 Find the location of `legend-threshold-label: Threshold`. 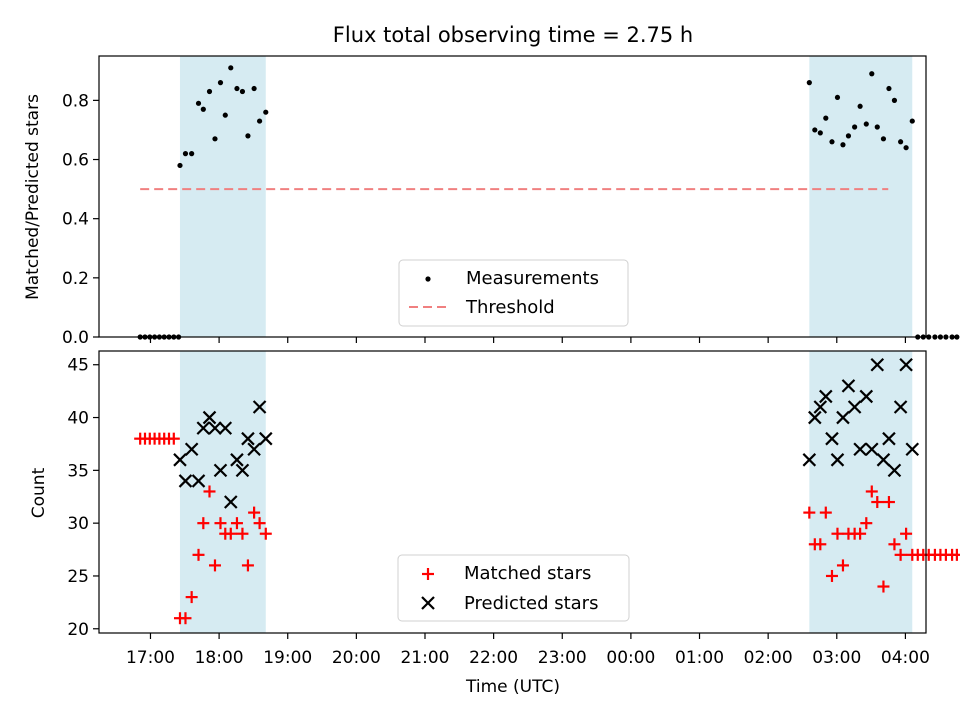

legend-threshold-label: Threshold is located at coordinates (510, 307).